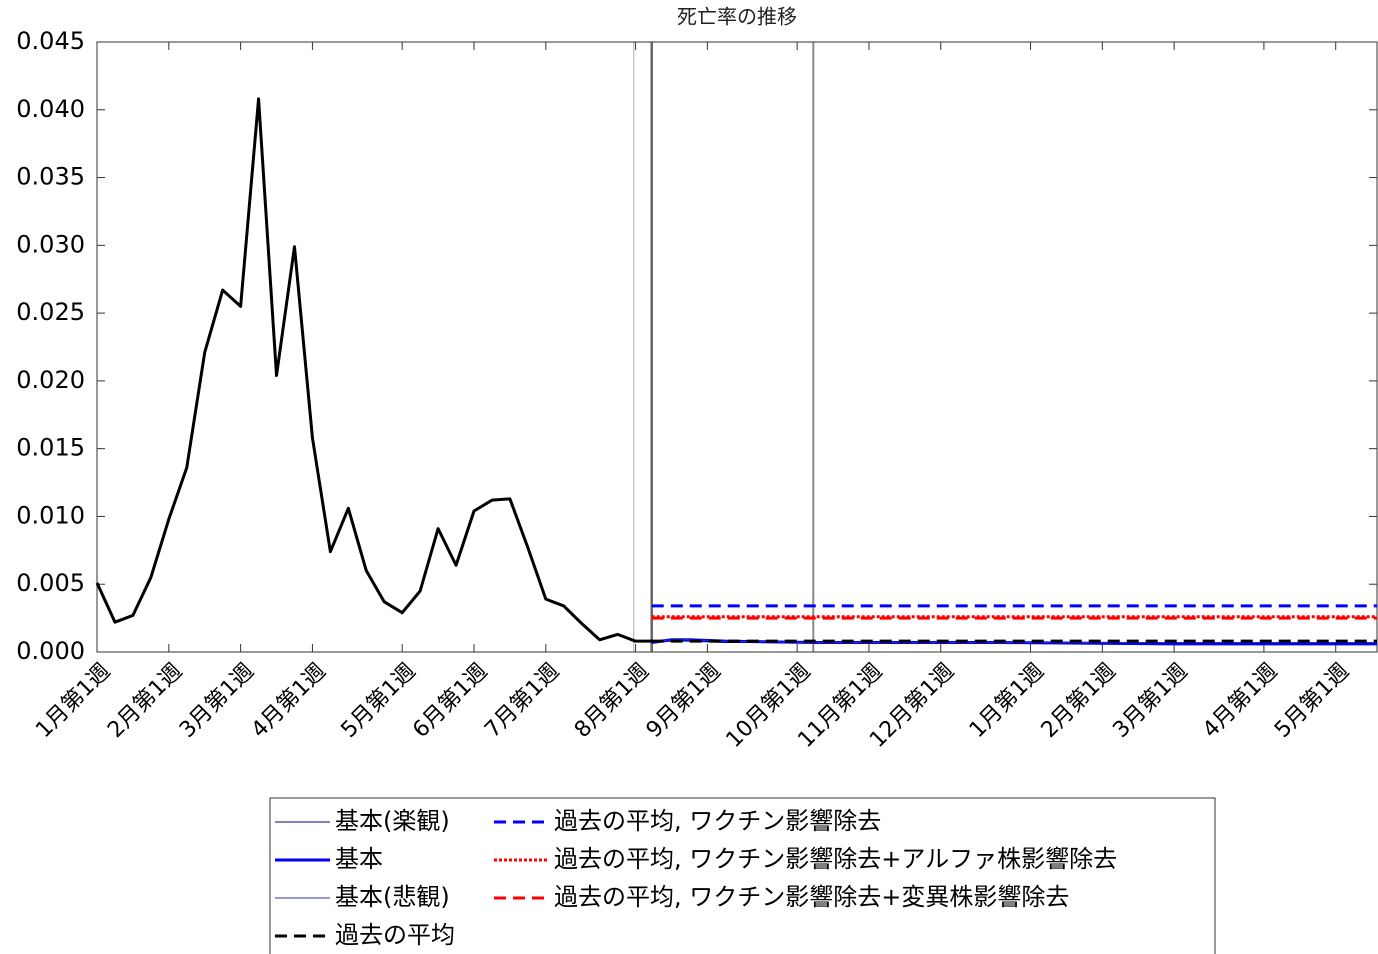 Image resolution: width=1378 pixels, height=954 pixels. What do you see at coordinates (737, 17) in the screenshot?
I see `chart-title: 死亡率の推移` at bounding box center [737, 17].